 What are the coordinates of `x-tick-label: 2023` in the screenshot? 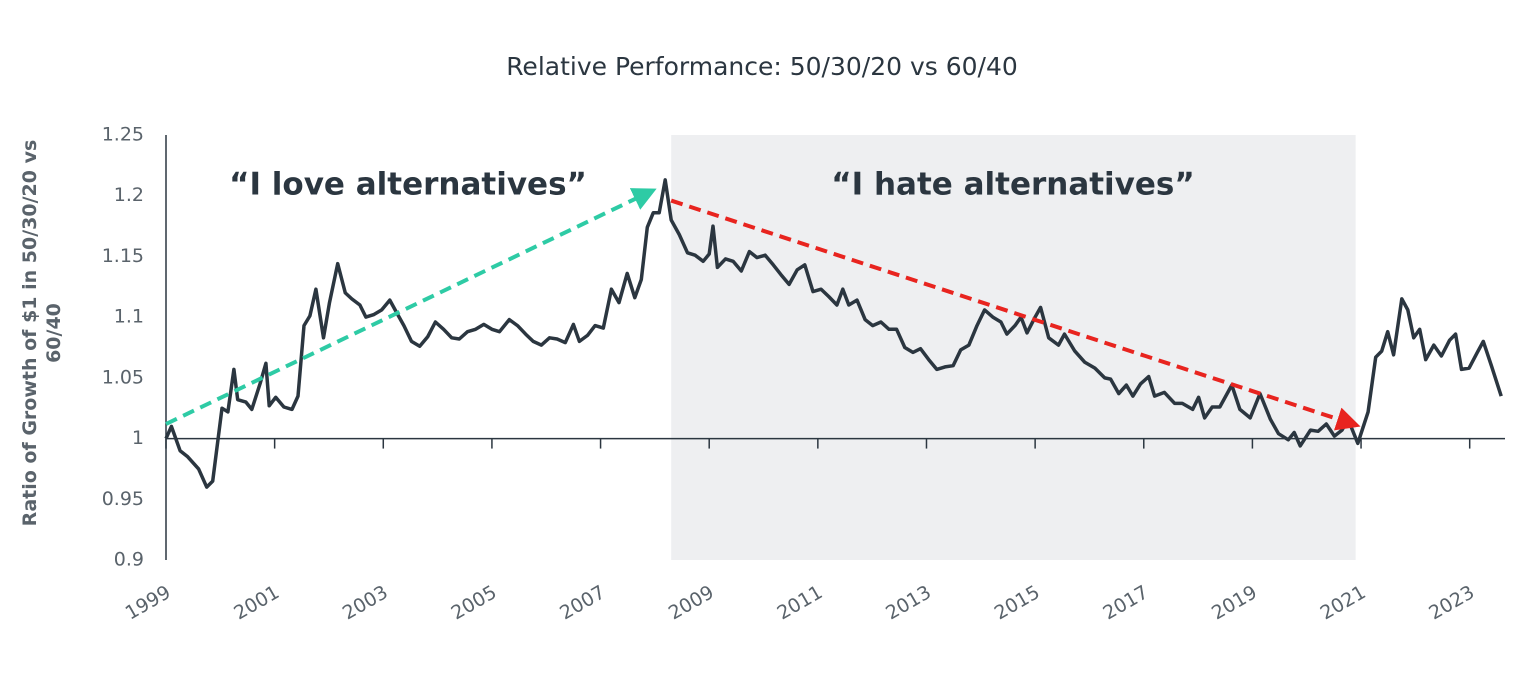 It's located at (1451, 602).